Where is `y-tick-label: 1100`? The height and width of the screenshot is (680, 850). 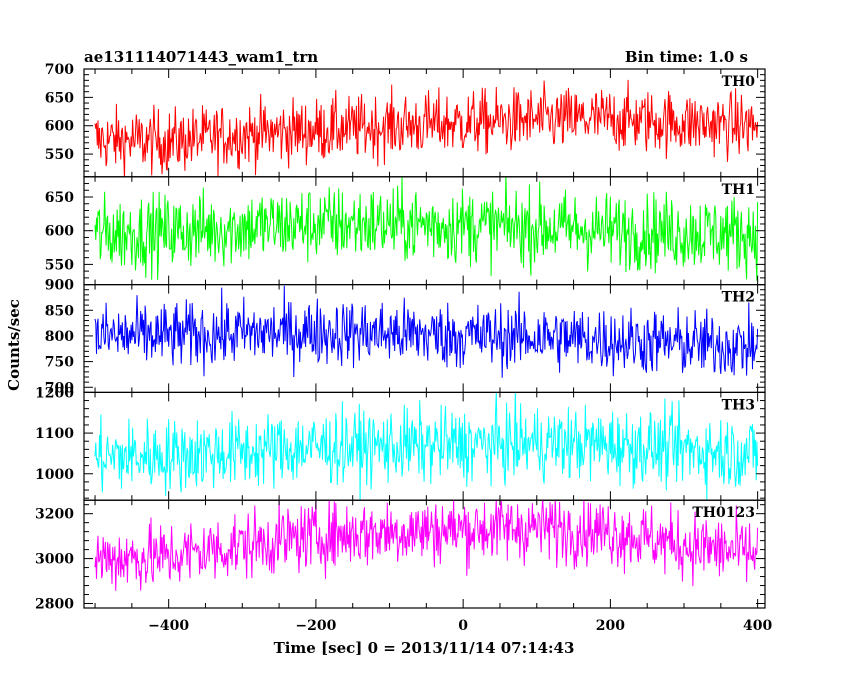
y-tick-label: 1100 is located at coordinates (54, 434).